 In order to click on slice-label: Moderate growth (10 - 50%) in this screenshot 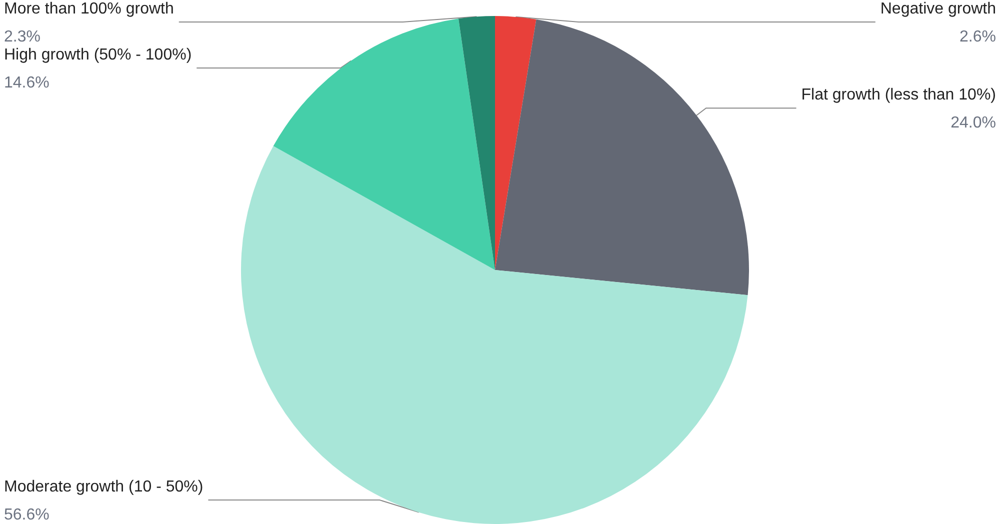, I will do `click(104, 487)`.